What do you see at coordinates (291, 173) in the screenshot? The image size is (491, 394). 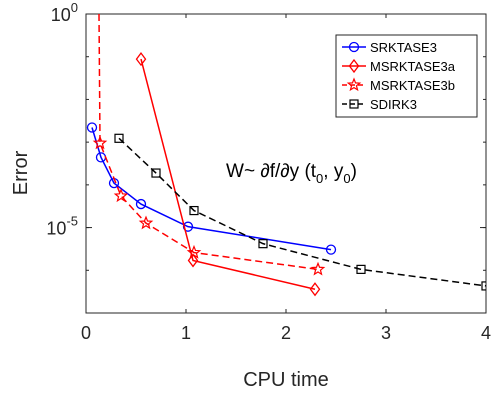 I see `annotation-text: W~ ∂f/∂y (t0, y0)` at bounding box center [291, 173].